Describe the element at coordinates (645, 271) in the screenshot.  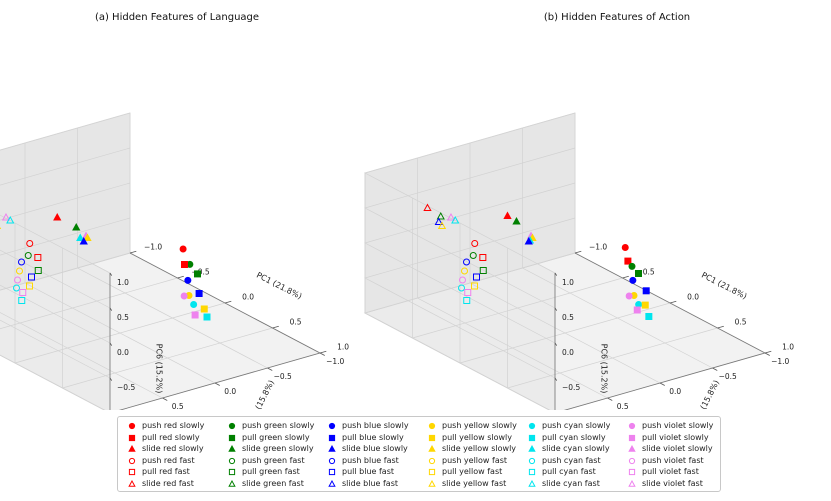
I see `x-tick-label: −0.5` at that location.